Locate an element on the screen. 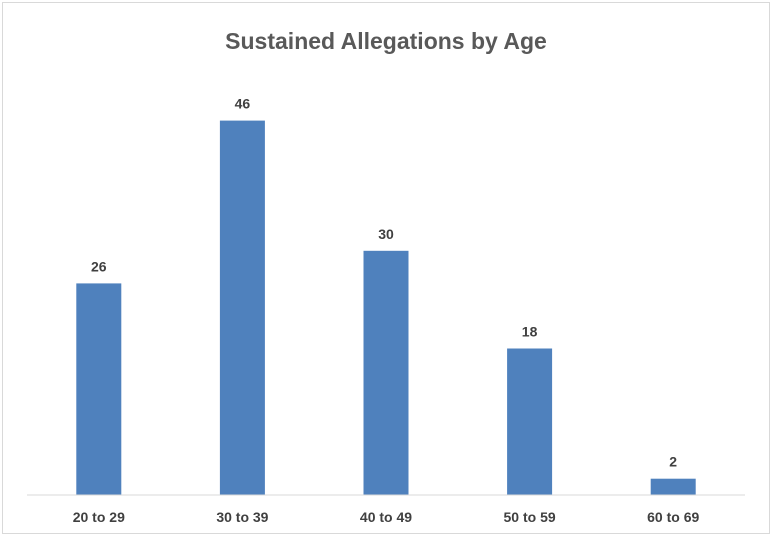 This screenshot has height=536, width=772. data-label-30-to-39: 46 is located at coordinates (243, 104).